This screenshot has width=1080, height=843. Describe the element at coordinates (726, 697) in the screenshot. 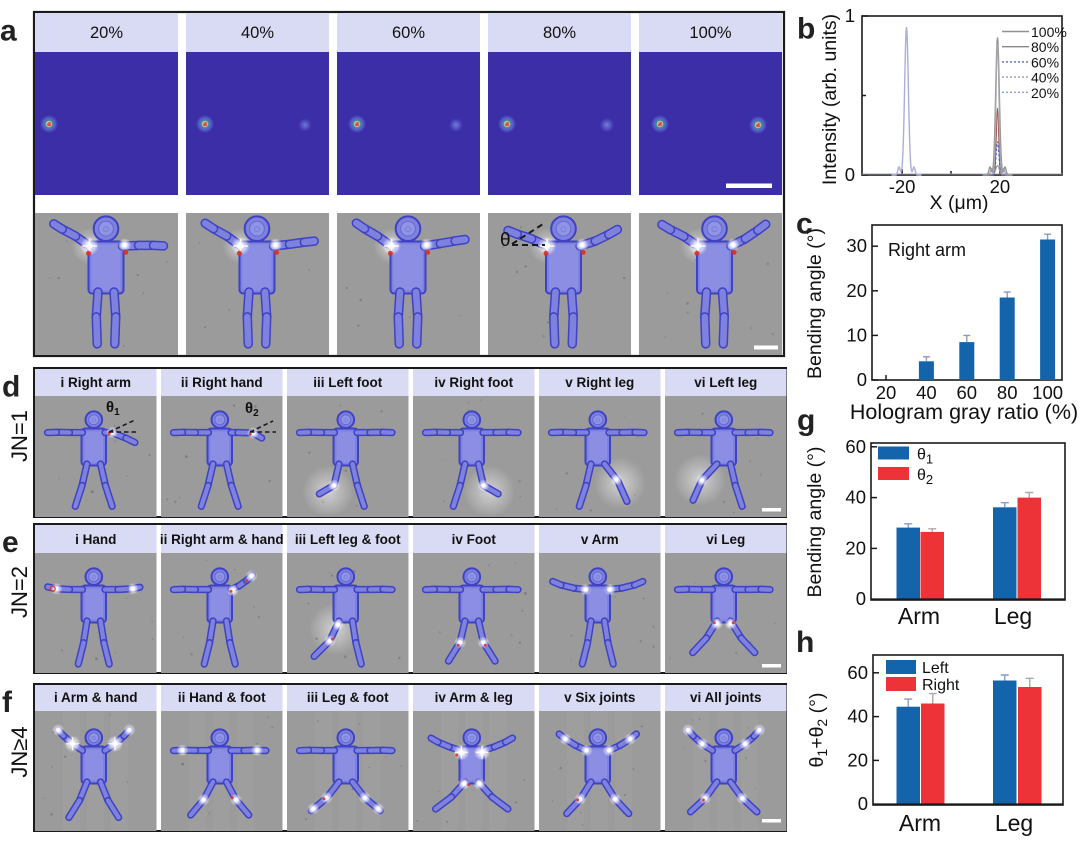

I see `svg-text: vi All joints` at that location.